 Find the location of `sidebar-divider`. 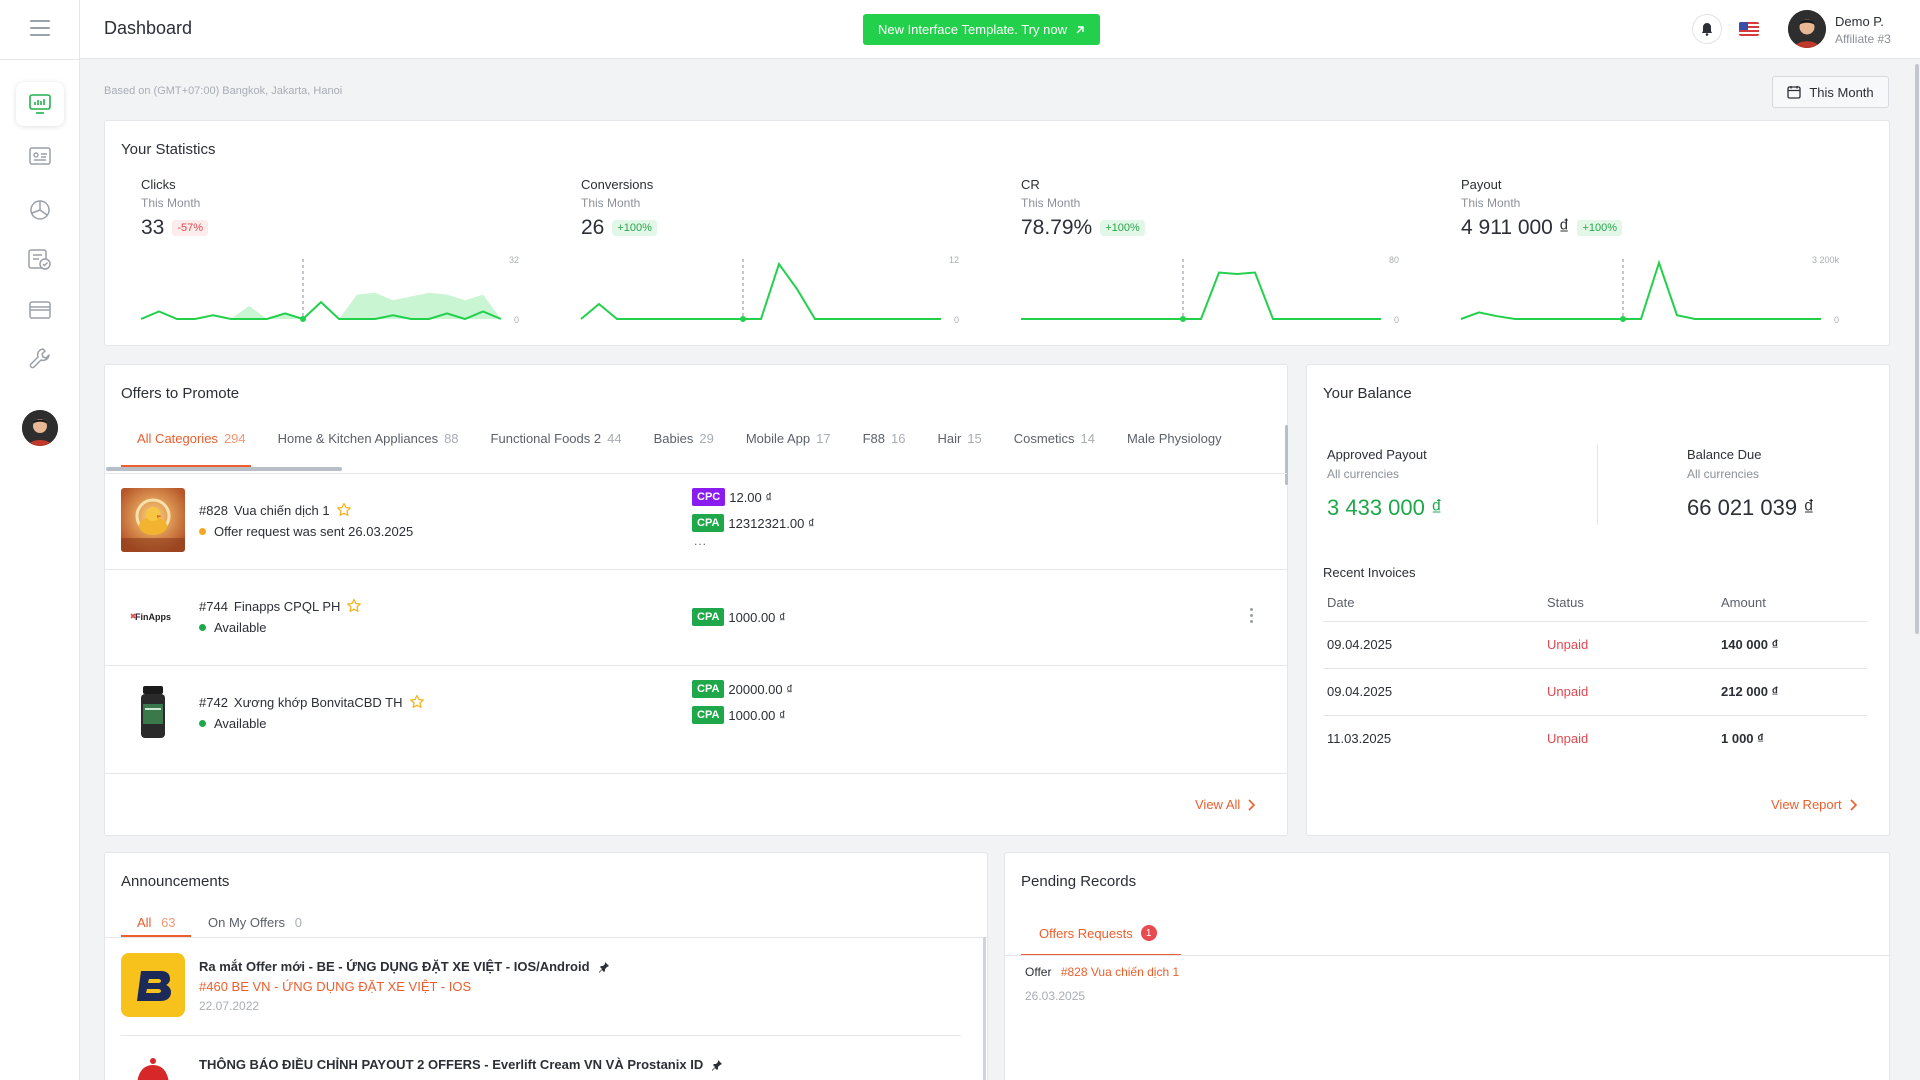

sidebar-divider is located at coordinates (40, 59).